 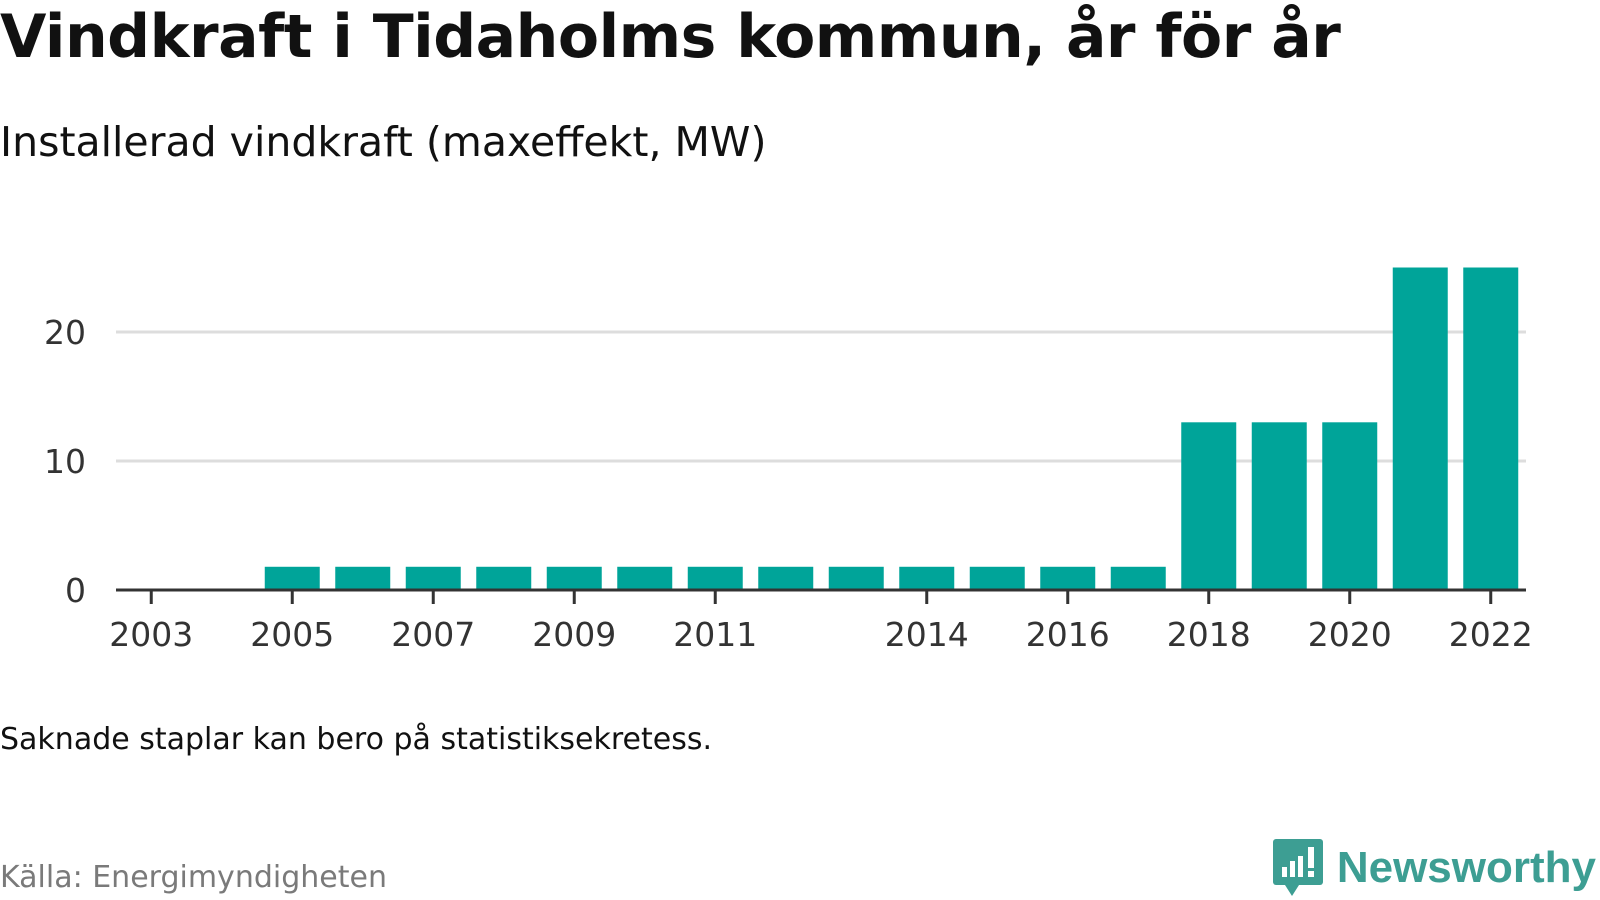 I want to click on x-tick-label: 2011, so click(x=715, y=634).